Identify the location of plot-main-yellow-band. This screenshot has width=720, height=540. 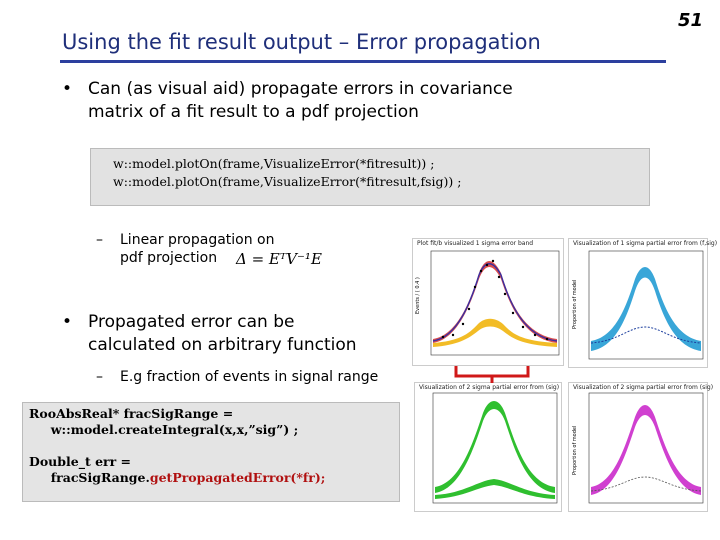
(495, 332).